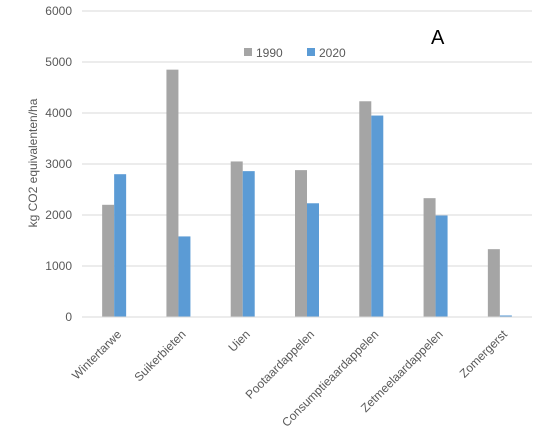  What do you see at coordinates (438, 38) in the screenshot?
I see `panel-label: A` at bounding box center [438, 38].